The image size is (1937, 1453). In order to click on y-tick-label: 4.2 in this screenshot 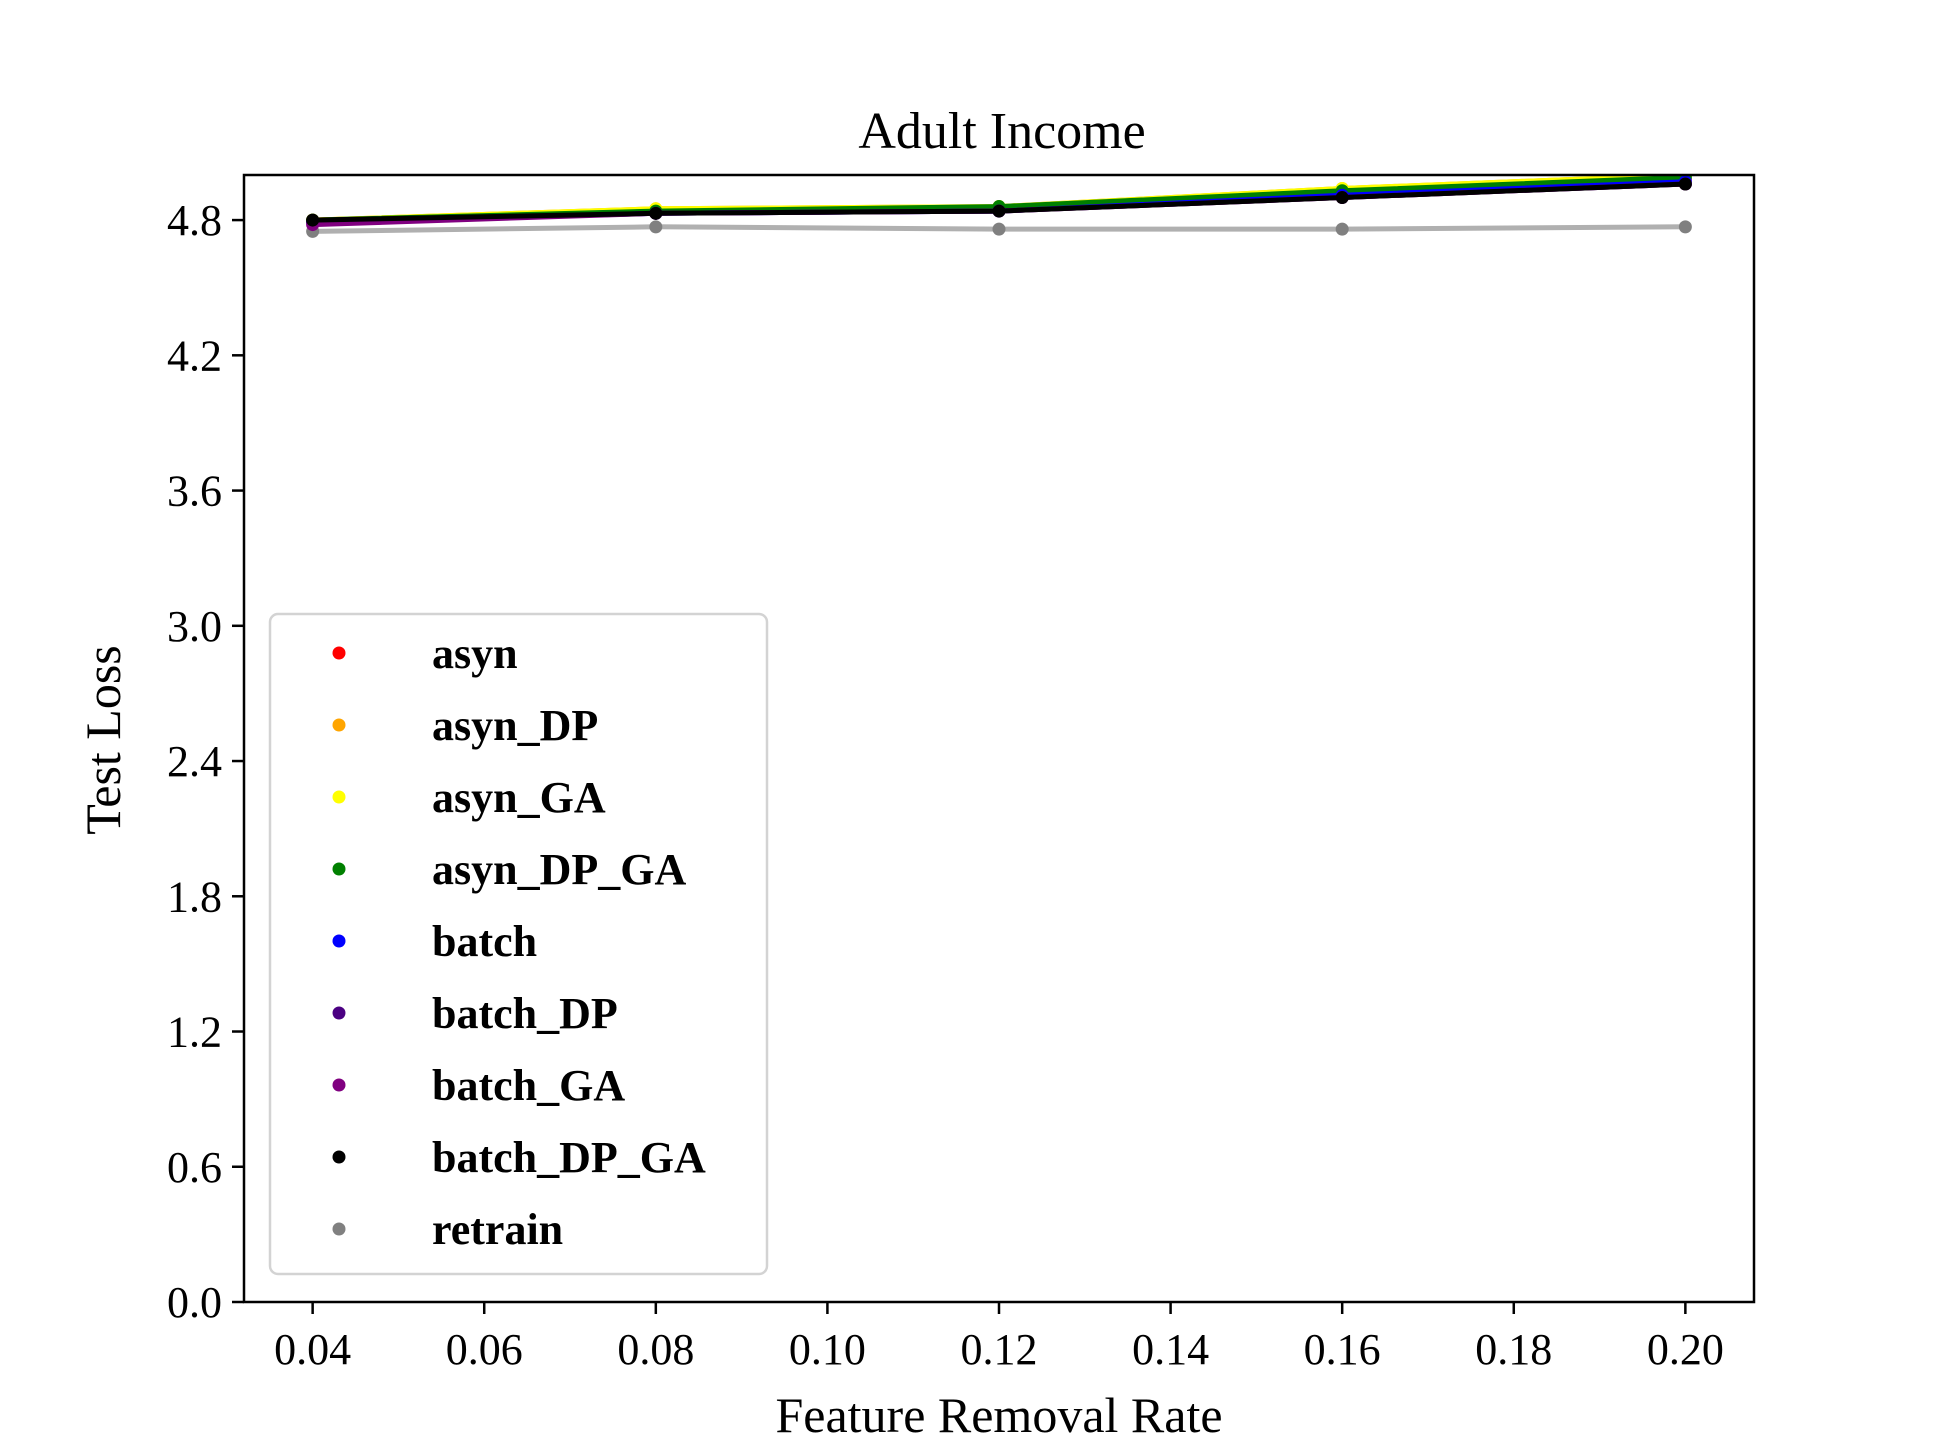, I will do `click(194, 355)`.